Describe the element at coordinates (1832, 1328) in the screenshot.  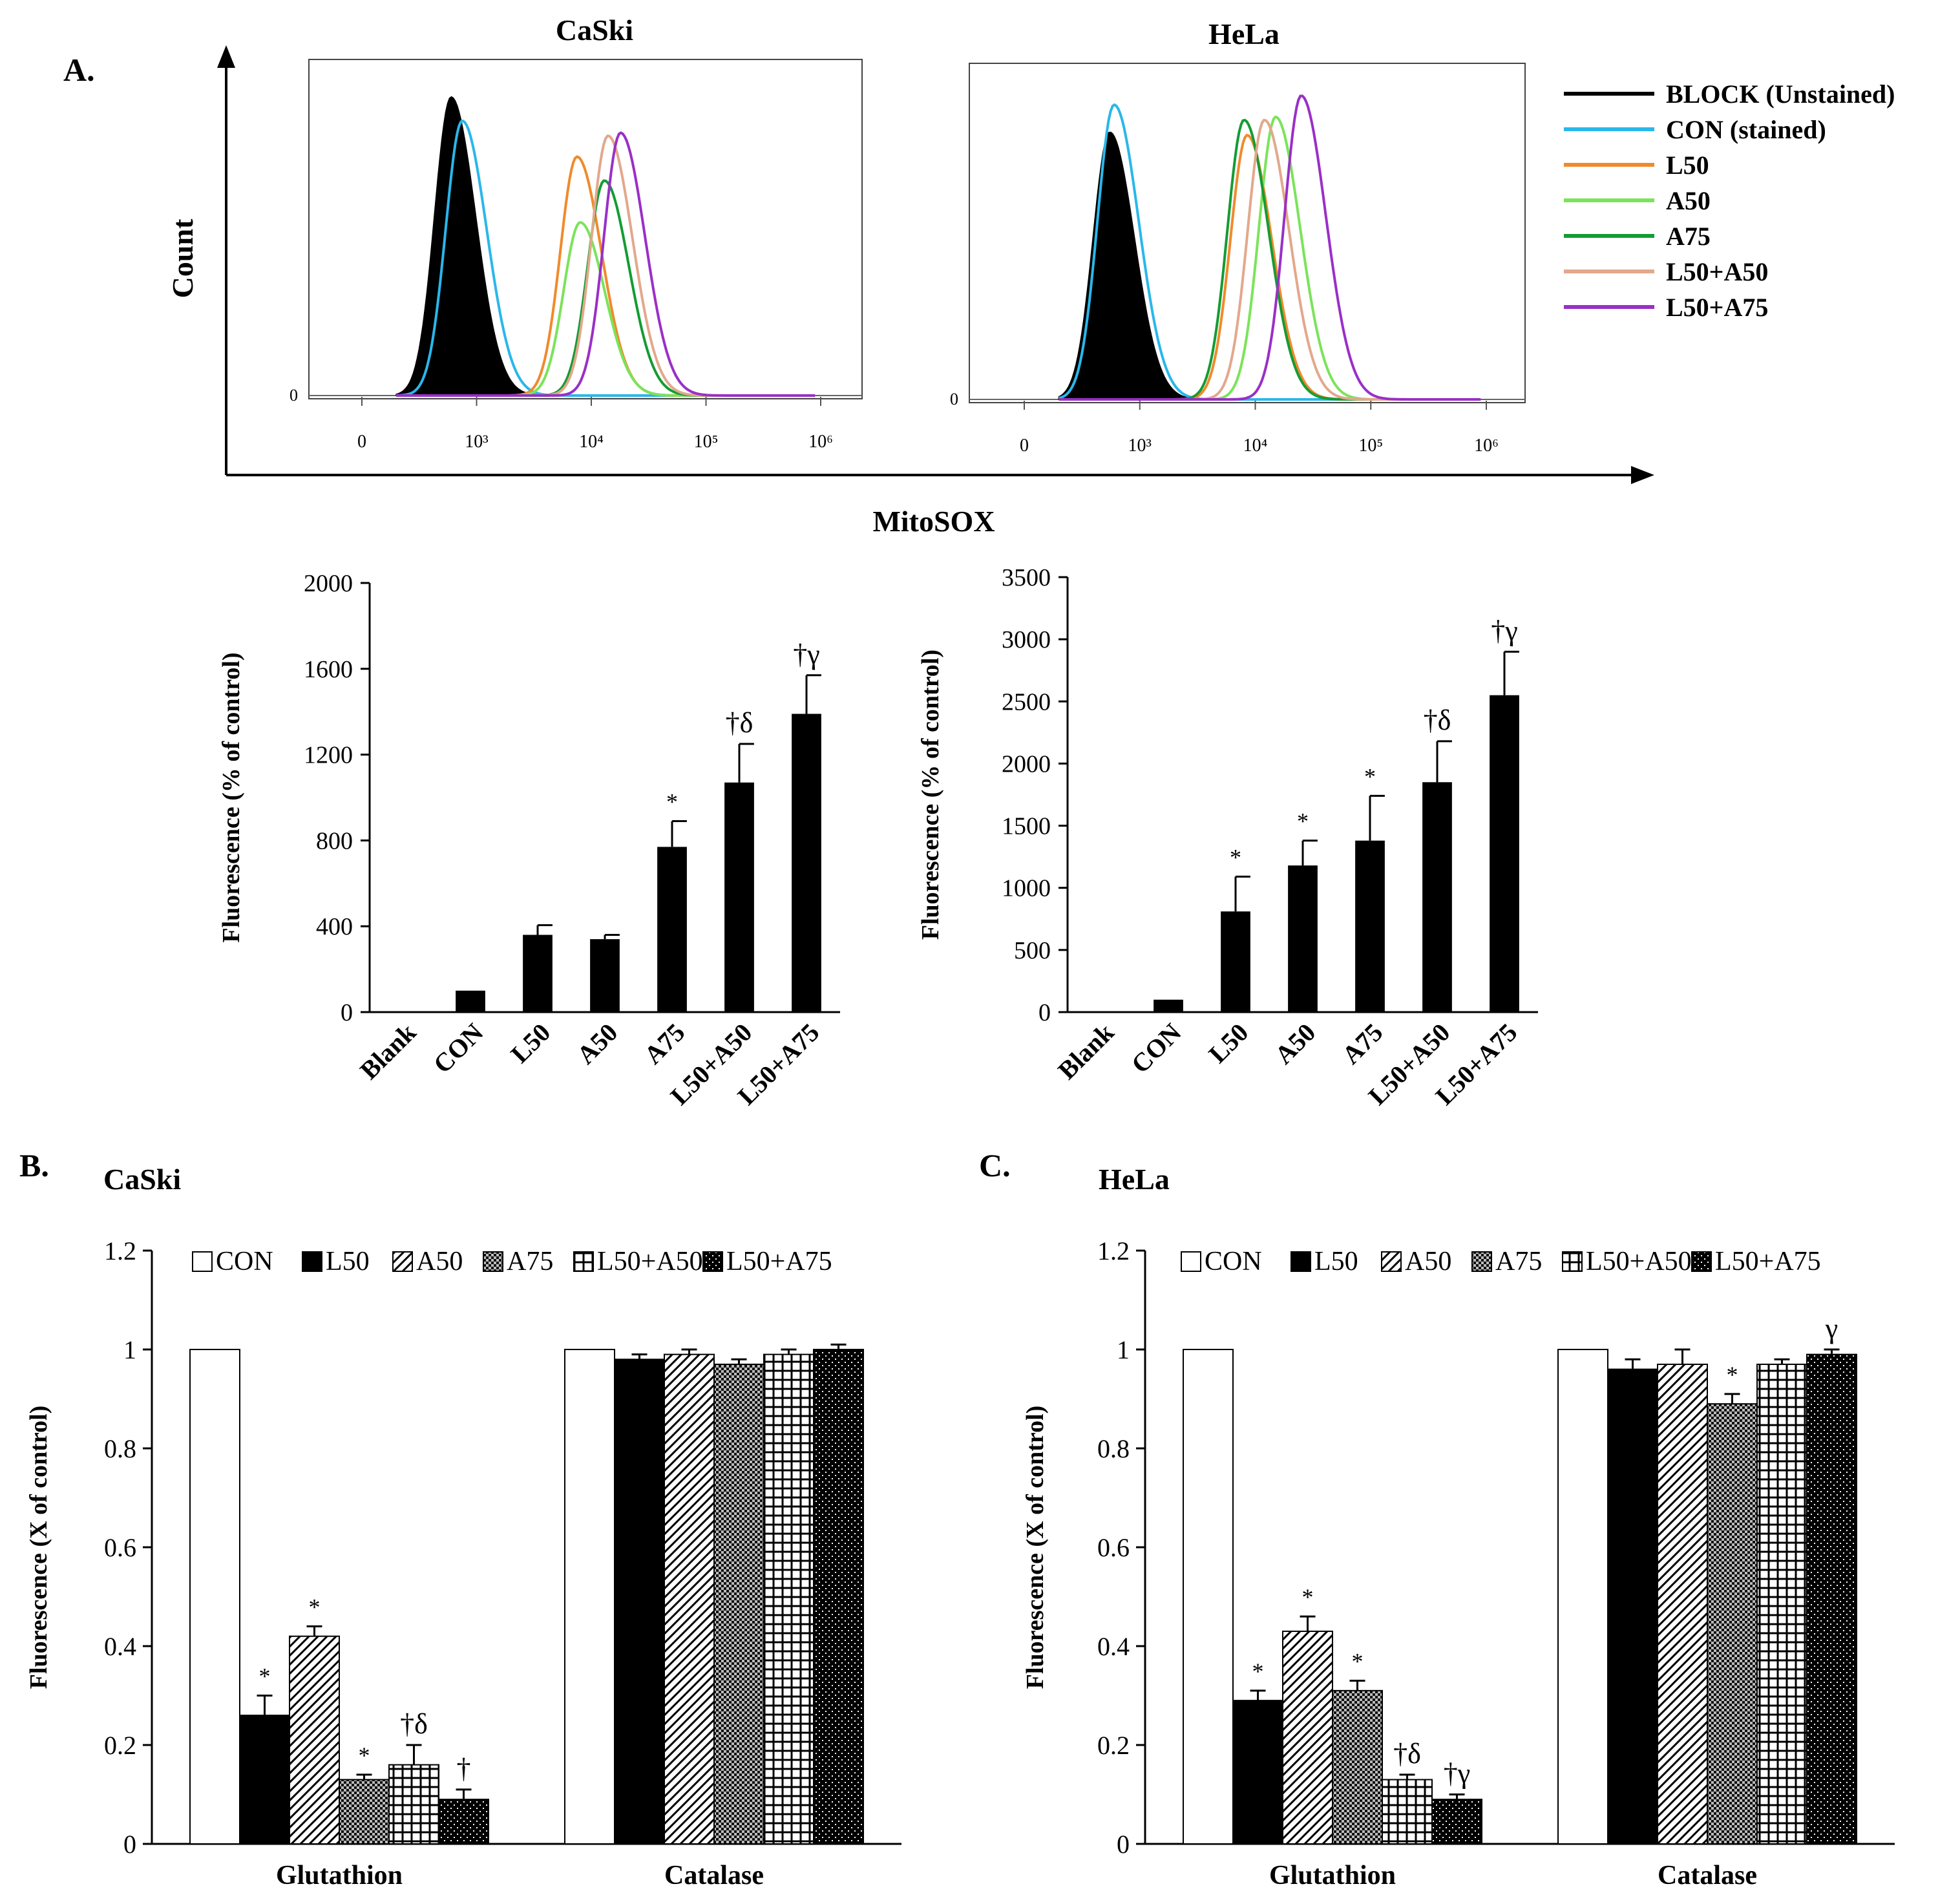
I see `significance-mark-catalase-l50-a75: γ` at that location.